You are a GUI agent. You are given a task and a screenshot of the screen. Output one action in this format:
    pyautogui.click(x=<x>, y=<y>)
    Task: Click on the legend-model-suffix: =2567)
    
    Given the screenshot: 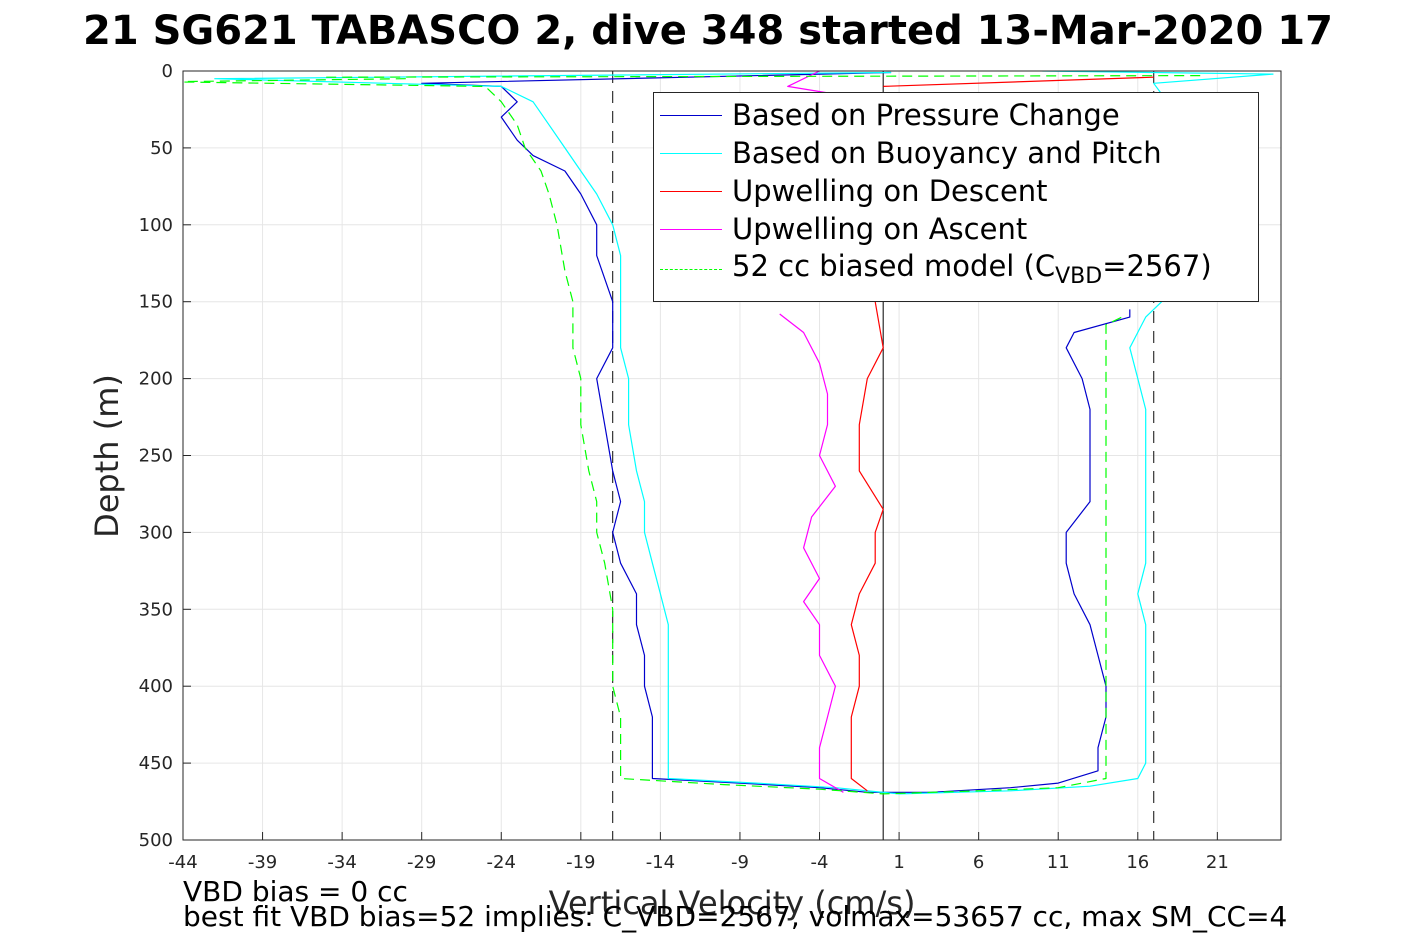 What is the action you would take?
    pyautogui.click(x=1157, y=266)
    